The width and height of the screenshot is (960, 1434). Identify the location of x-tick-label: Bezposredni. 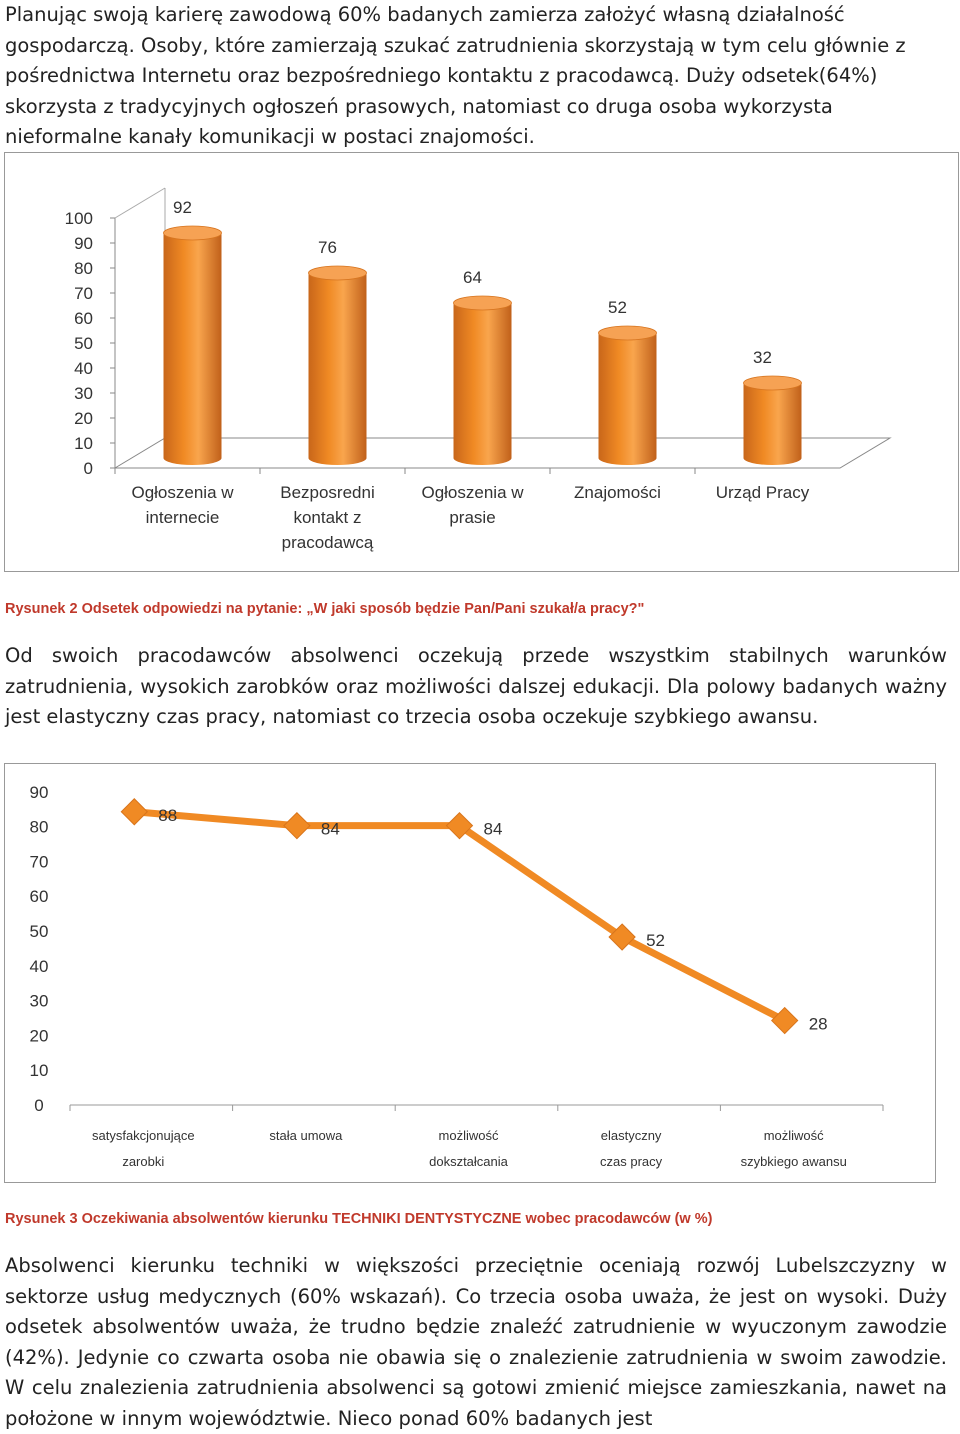
(327, 492).